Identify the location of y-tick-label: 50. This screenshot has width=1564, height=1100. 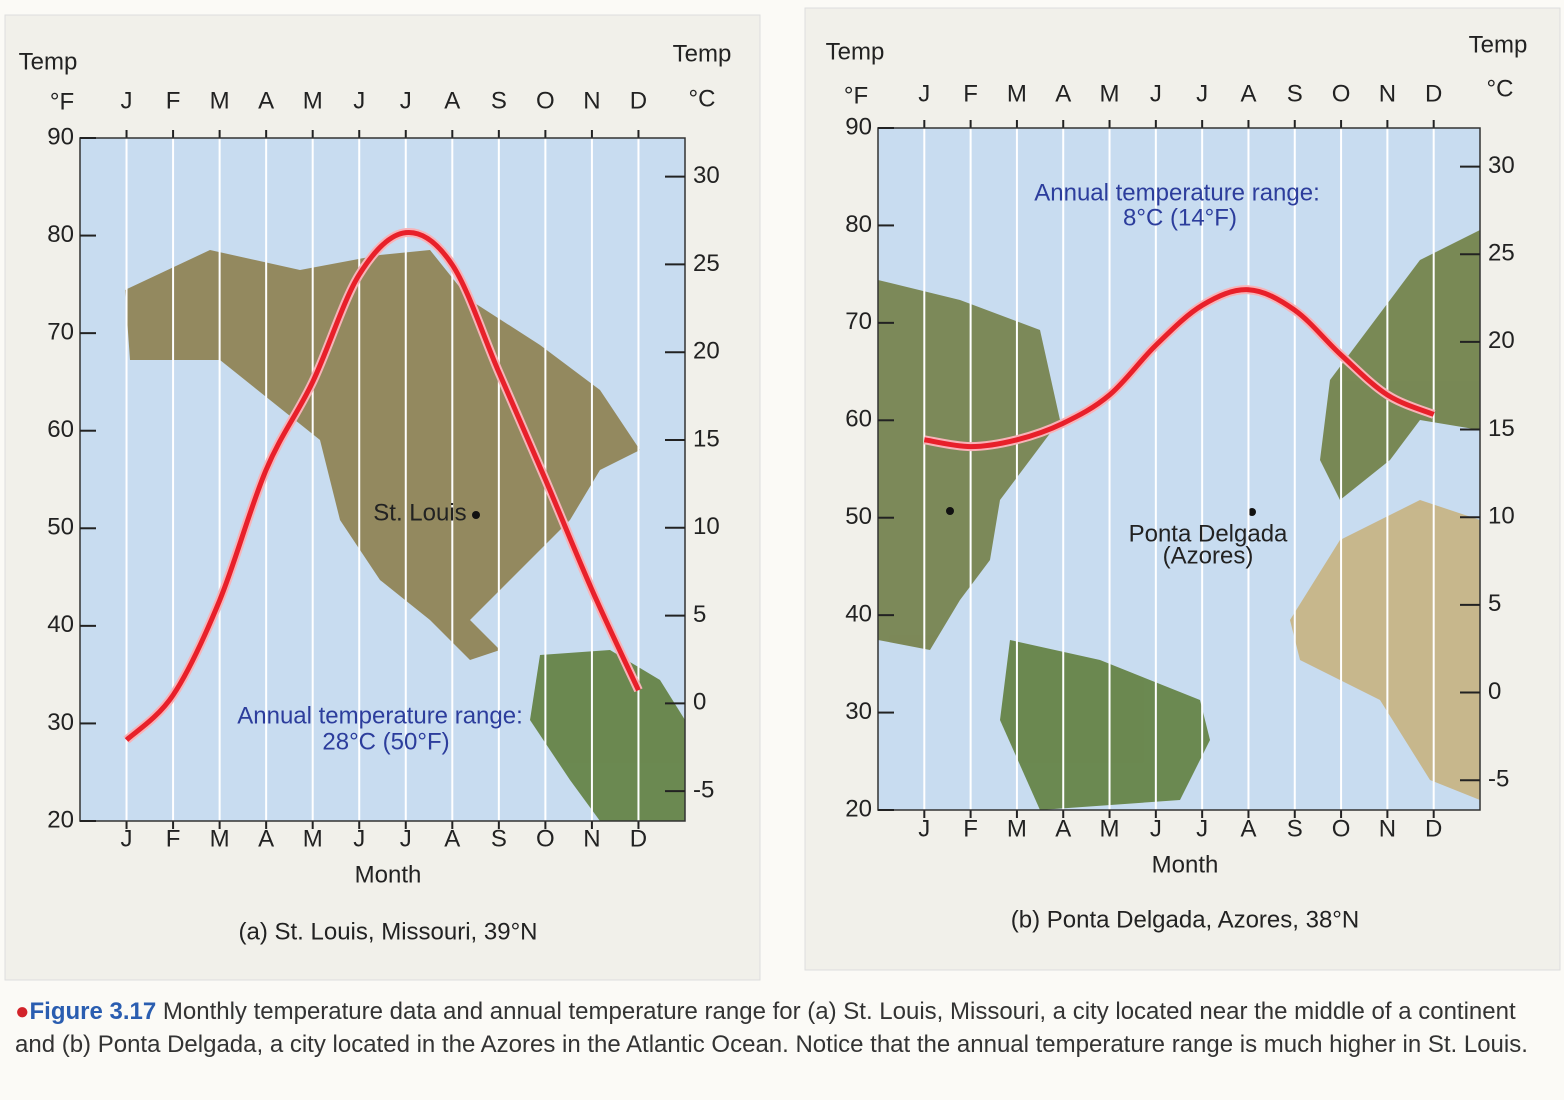
(60, 527).